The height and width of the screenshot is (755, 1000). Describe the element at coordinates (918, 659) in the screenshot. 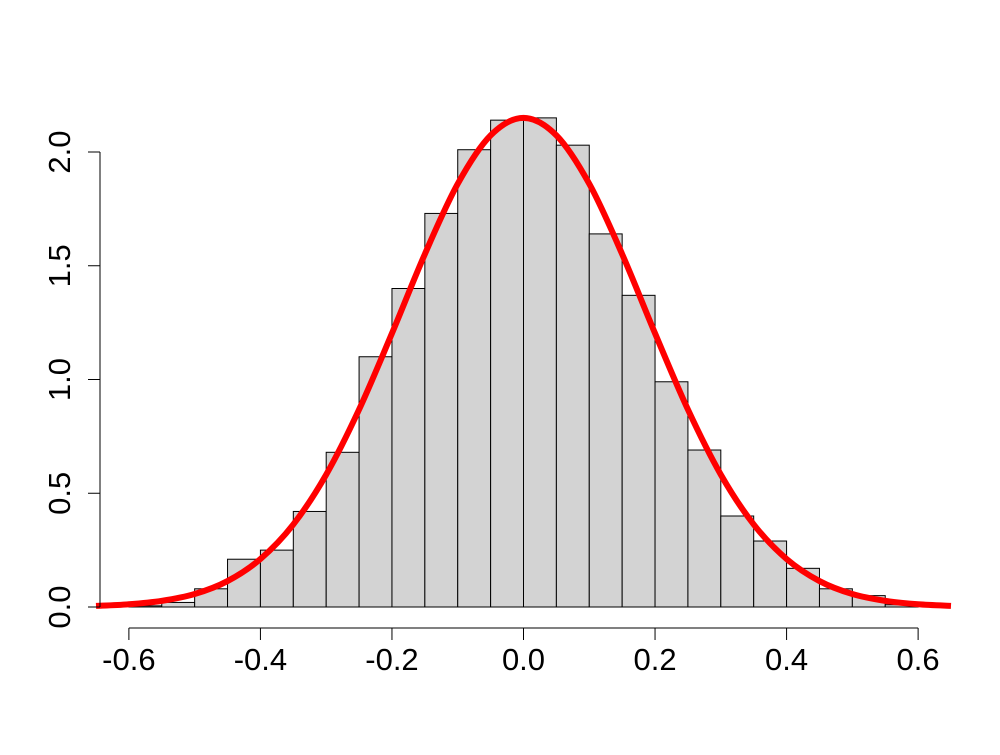

I see `x-tick-label: 0.6` at that location.